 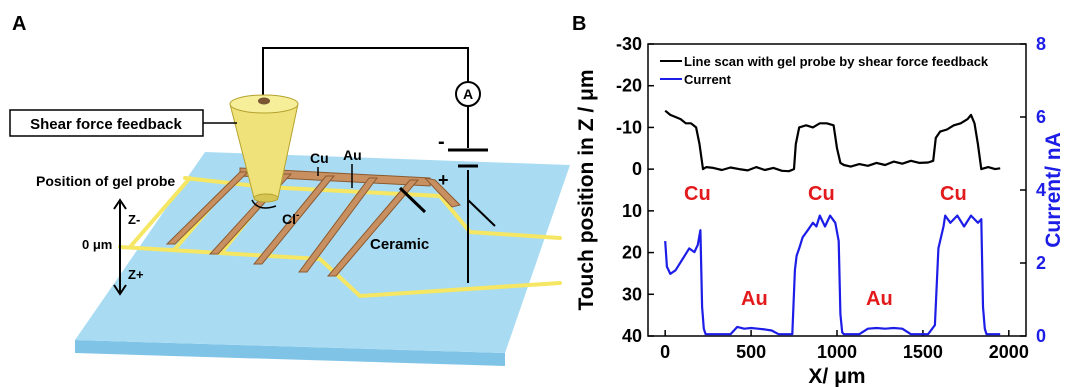 I want to click on gold-line-lower, so click(x=340, y=272).